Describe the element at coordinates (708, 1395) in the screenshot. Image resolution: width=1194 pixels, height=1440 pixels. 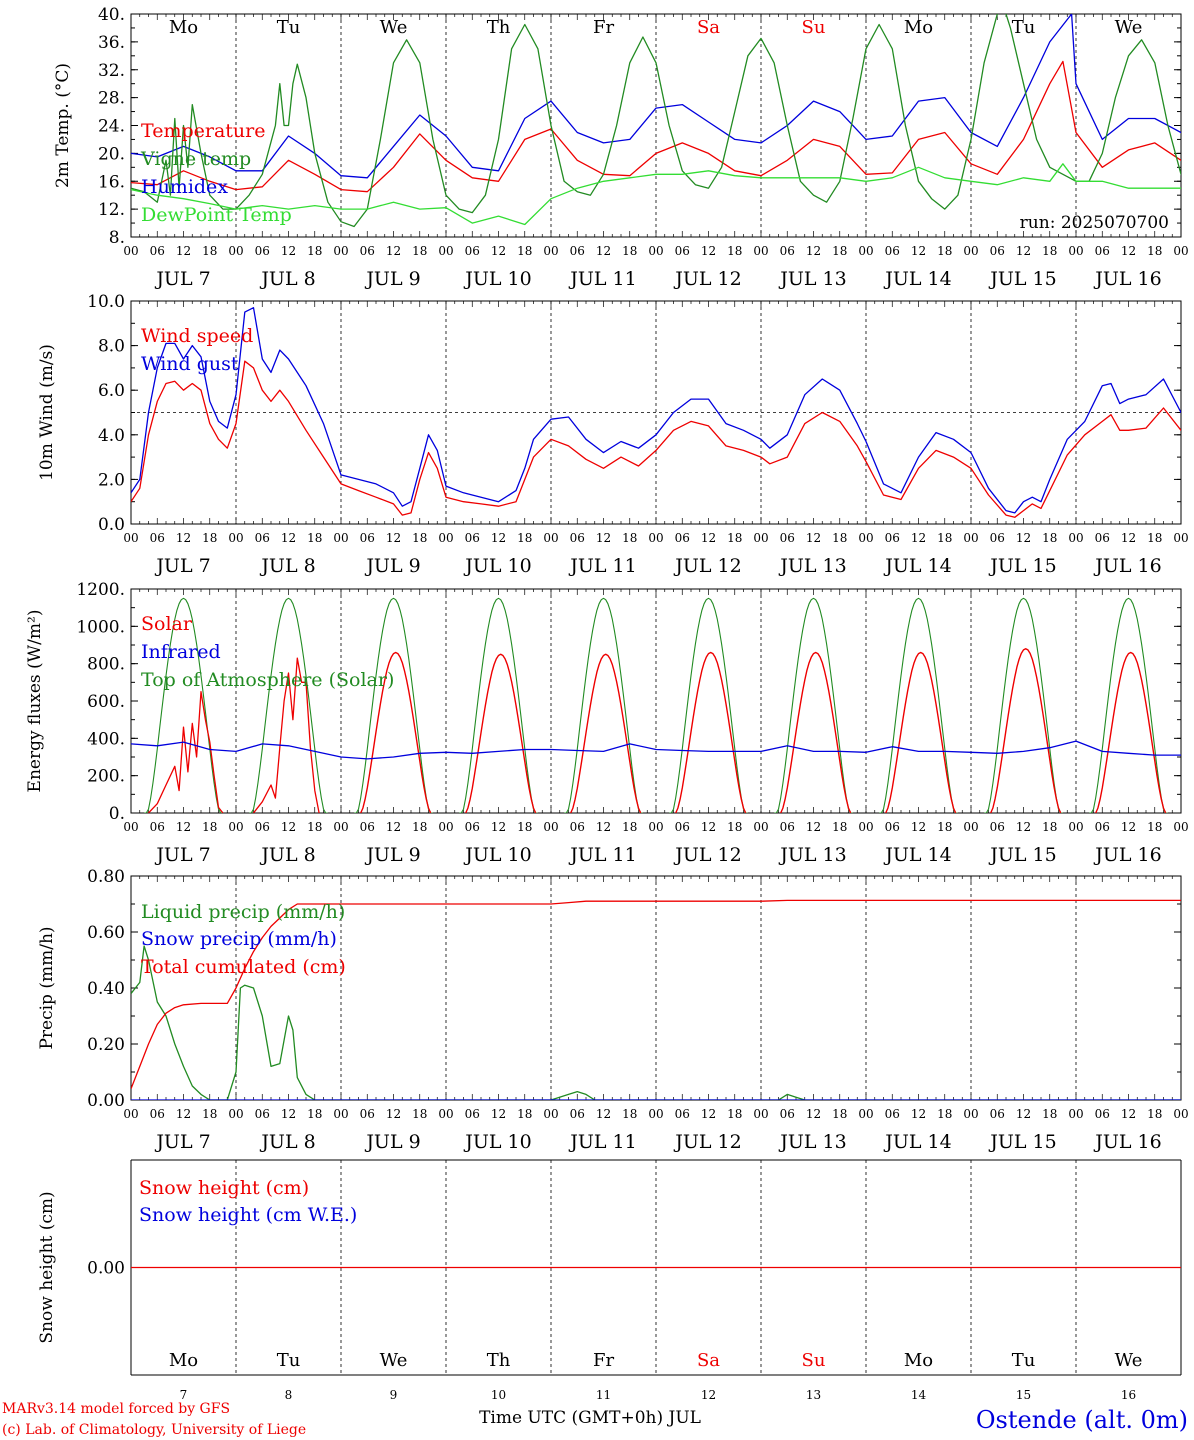
I see `day-number: 12` at that location.